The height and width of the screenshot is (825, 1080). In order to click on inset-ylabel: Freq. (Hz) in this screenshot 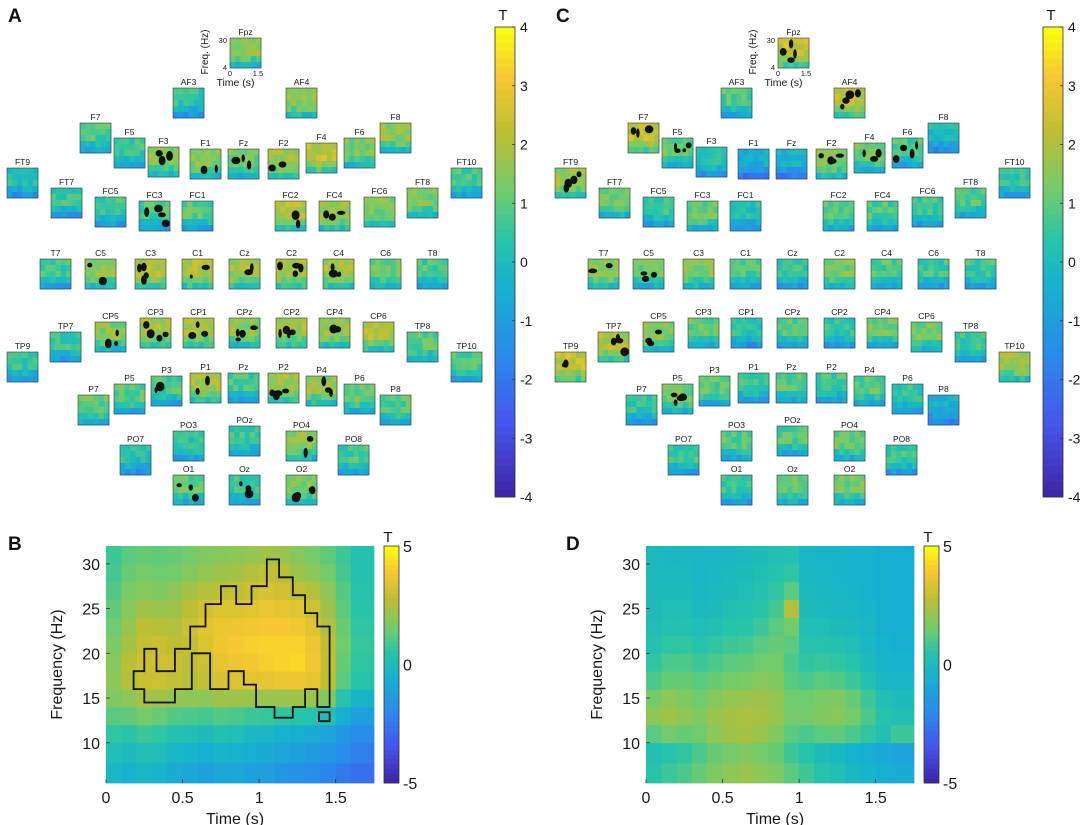, I will do `click(205, 52)`.